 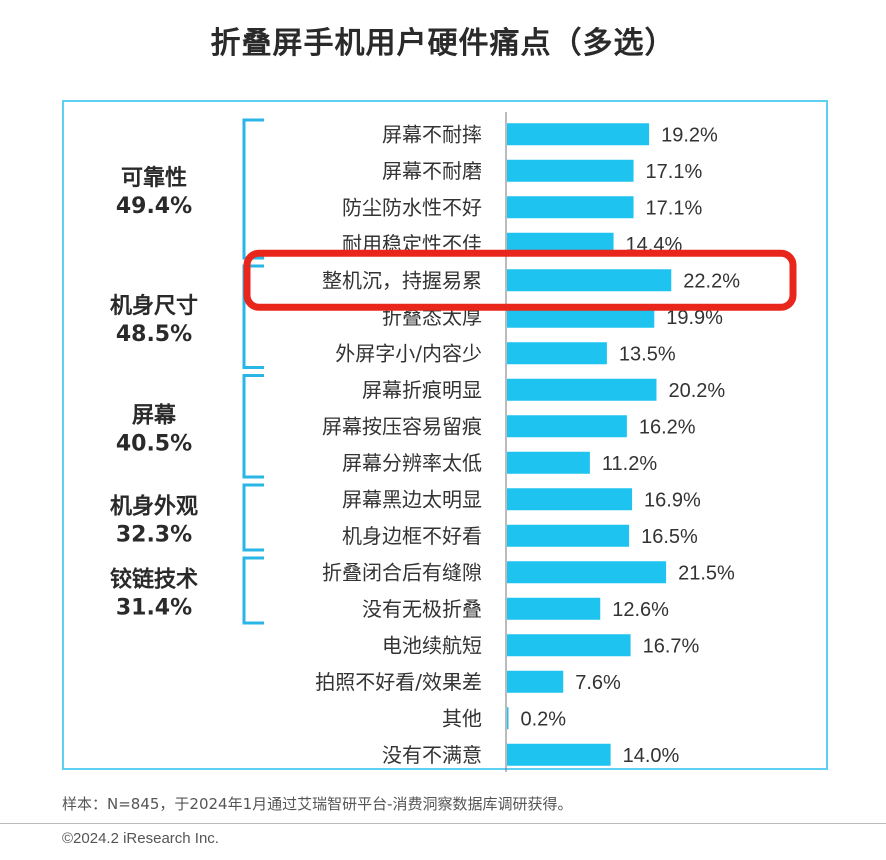 I want to click on category-label-15: 电池续航短, so click(x=432, y=645).